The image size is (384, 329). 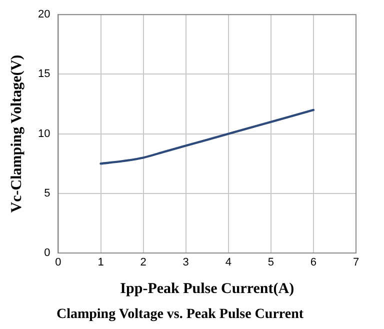 I want to click on y-tick-label: 0, so click(x=47, y=253).